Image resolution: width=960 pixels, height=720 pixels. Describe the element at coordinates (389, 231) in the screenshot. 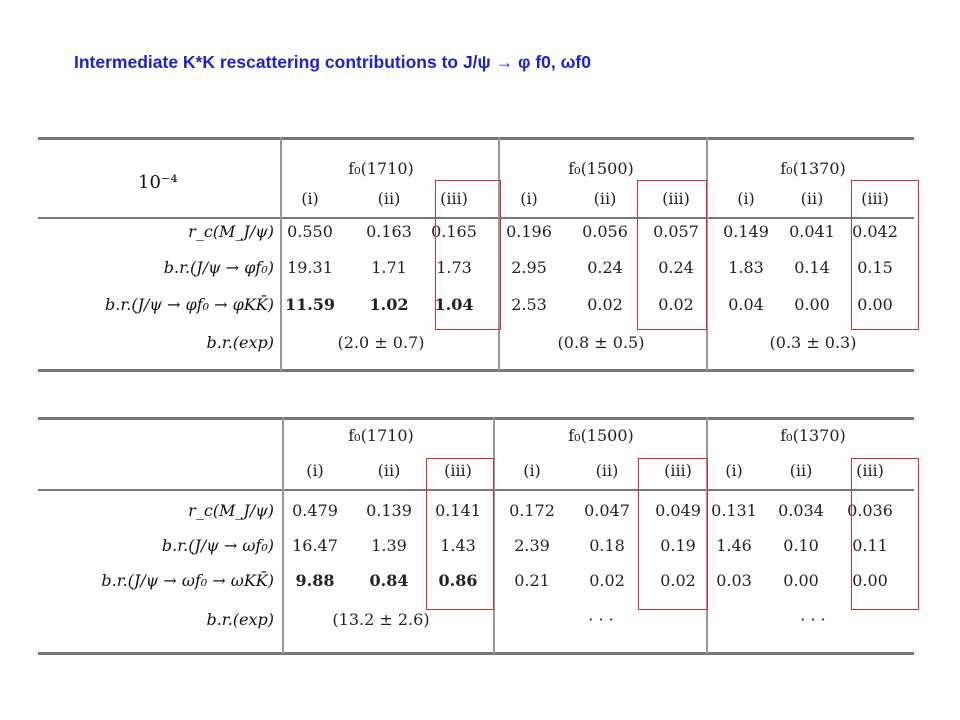

I see `table-cell: 0.163` at that location.